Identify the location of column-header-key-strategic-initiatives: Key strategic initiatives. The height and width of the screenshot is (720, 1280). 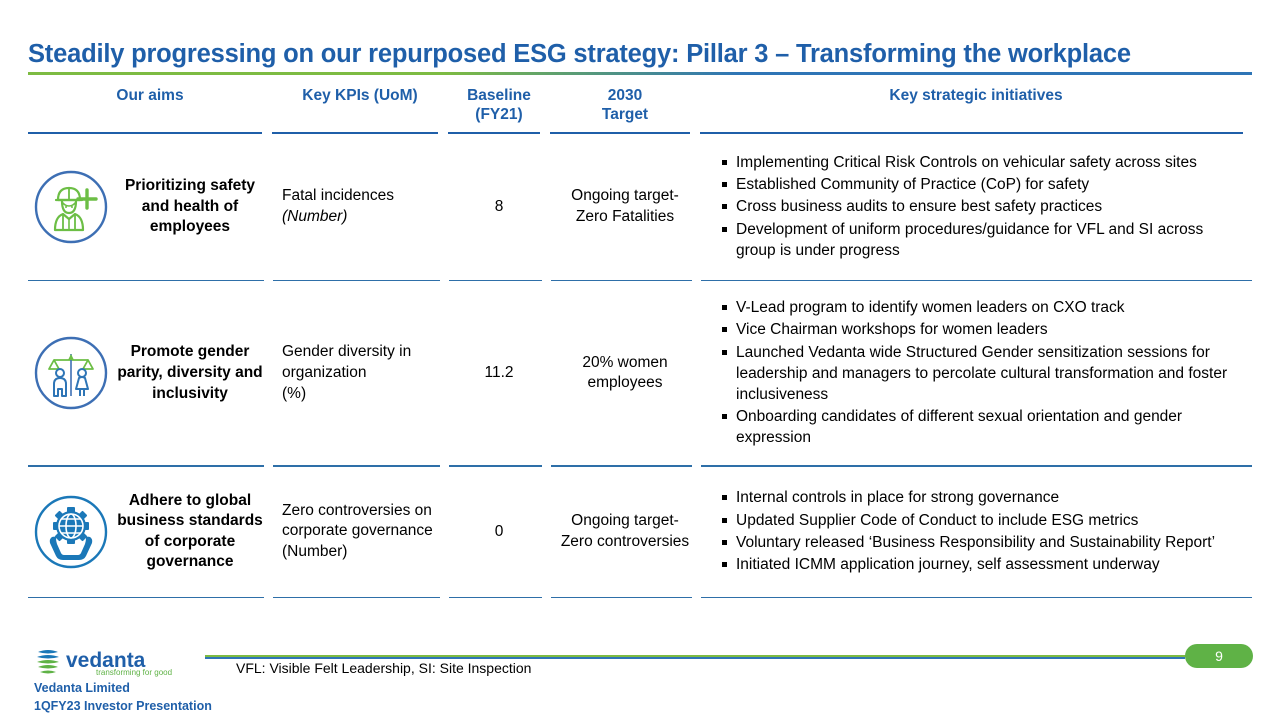
(976, 108).